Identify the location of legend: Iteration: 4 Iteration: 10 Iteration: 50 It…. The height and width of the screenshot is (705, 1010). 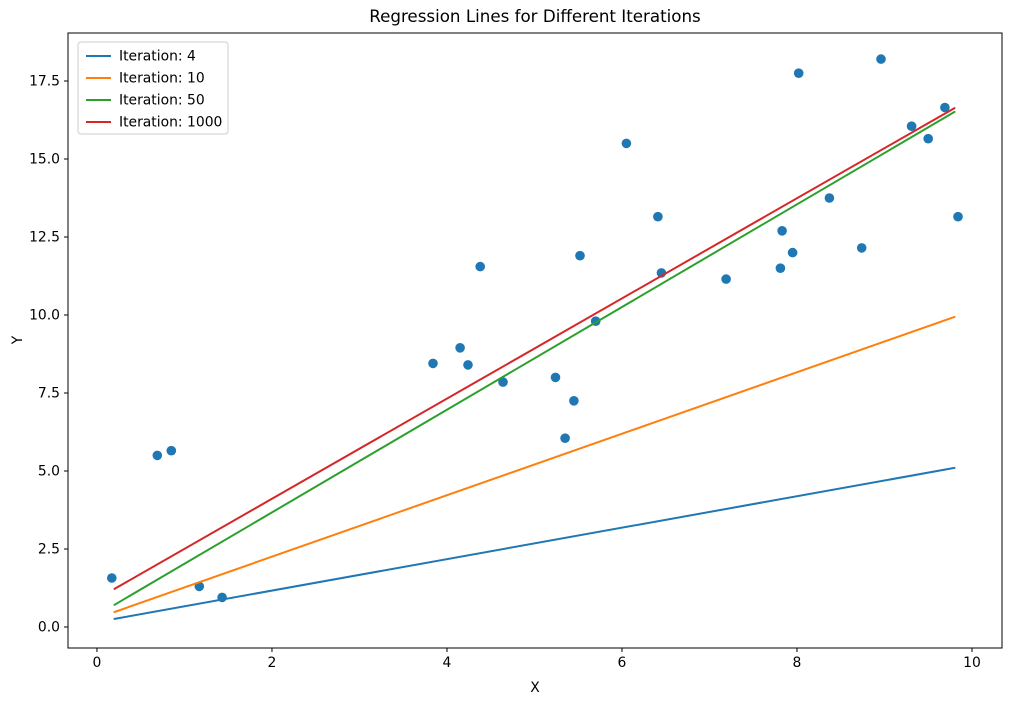
(153, 88).